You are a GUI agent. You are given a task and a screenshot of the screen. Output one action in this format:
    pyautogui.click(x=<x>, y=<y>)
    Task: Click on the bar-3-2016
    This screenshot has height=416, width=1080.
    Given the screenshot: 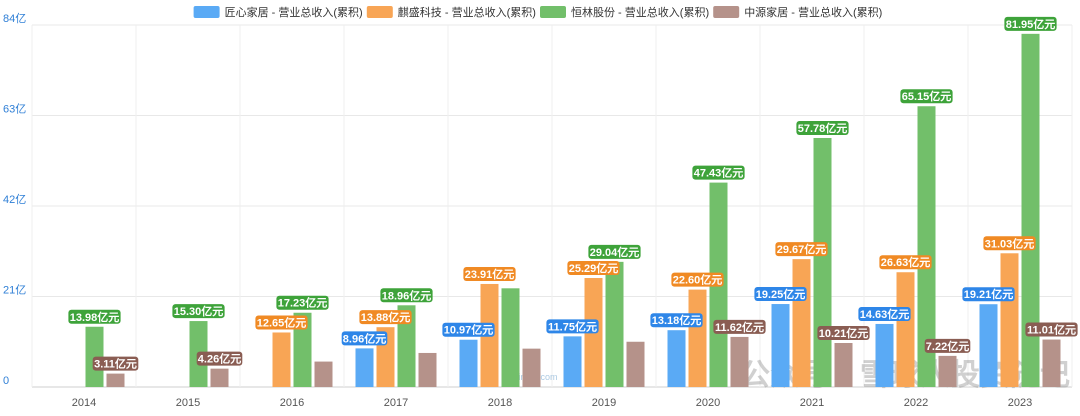 What is the action you would take?
    pyautogui.click(x=323, y=374)
    